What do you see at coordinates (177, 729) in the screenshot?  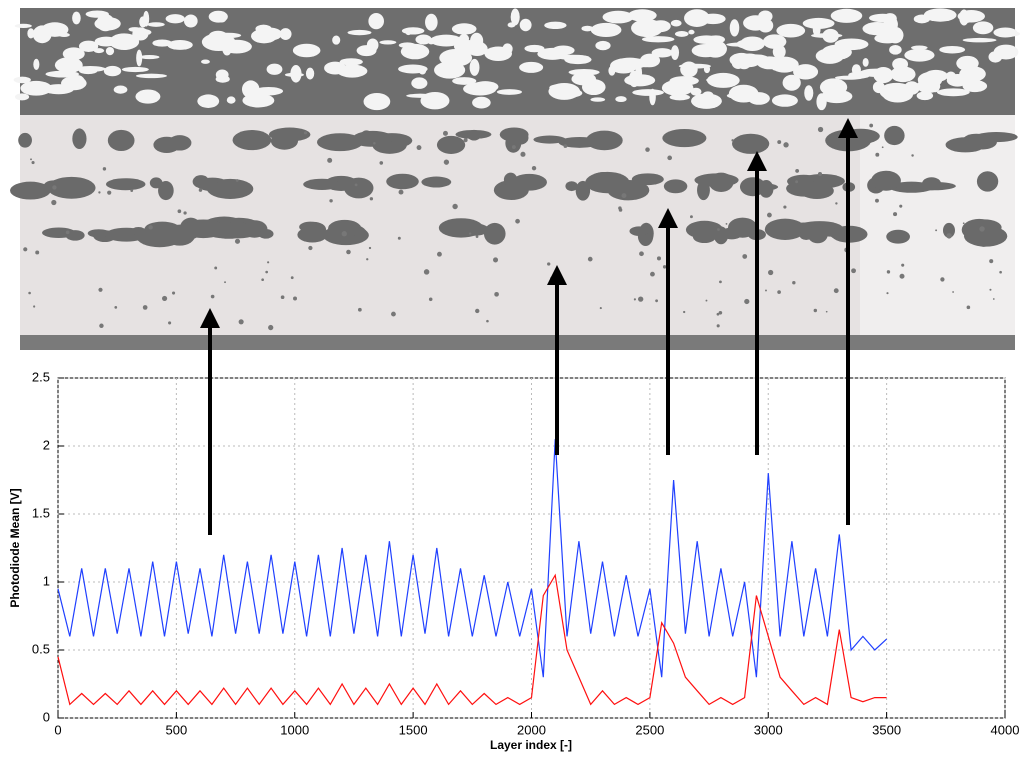 I see `x-tick-label: 500` at bounding box center [177, 729].